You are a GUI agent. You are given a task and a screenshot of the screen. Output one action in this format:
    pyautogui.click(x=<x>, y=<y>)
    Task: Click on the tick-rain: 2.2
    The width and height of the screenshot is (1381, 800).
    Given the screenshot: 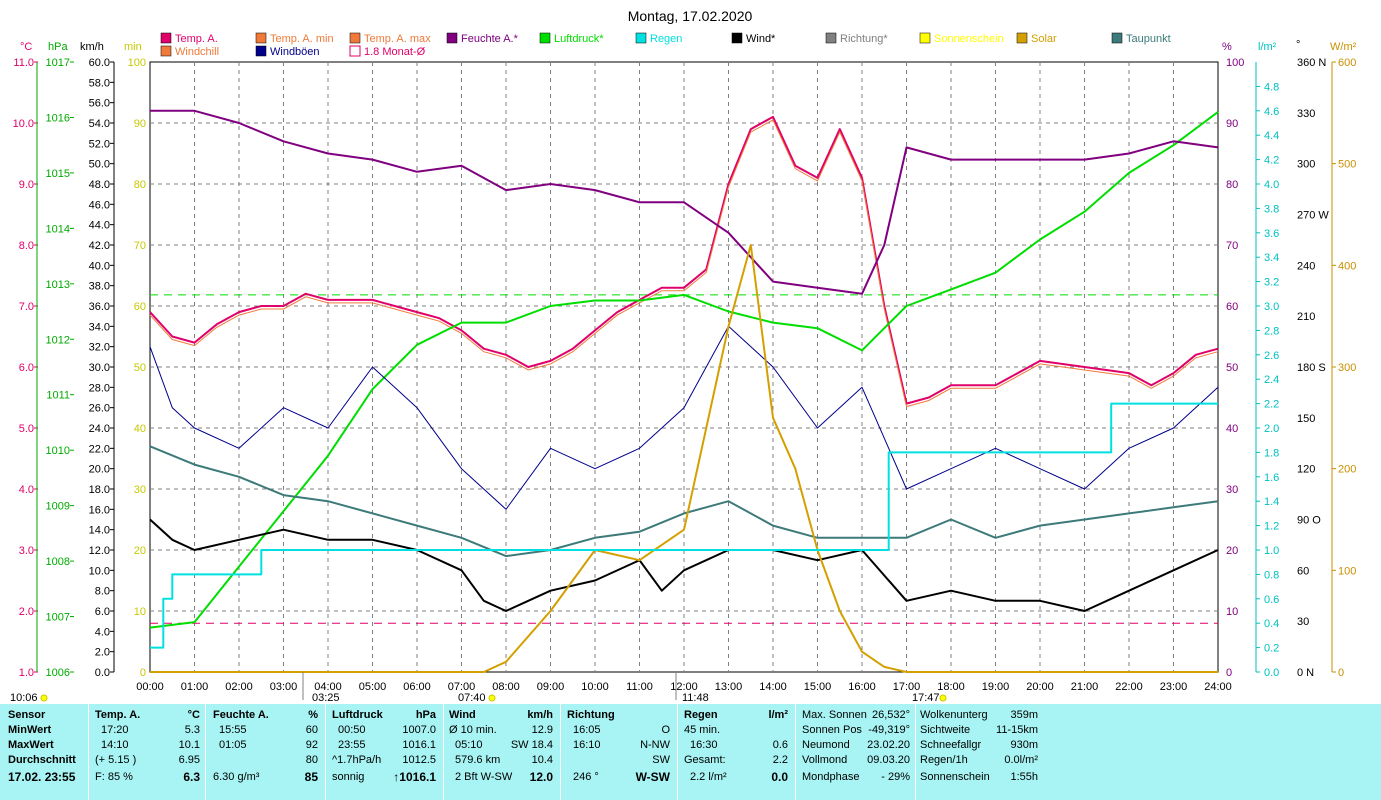 What is the action you would take?
    pyautogui.click(x=1271, y=405)
    